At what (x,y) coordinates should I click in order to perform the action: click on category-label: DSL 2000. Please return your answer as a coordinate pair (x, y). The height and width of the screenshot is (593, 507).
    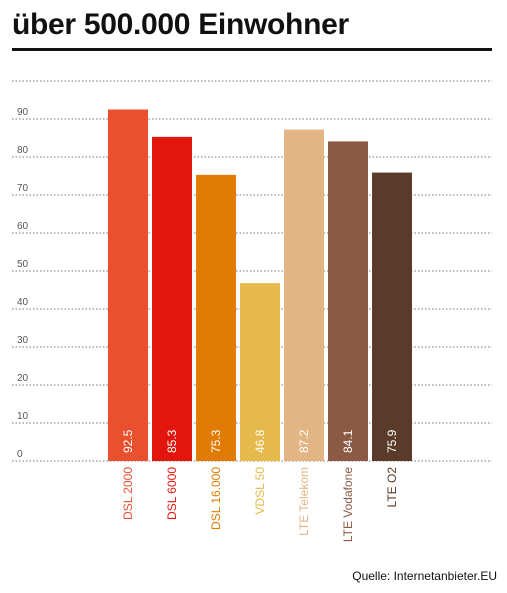
    Looking at the image, I should click on (128, 493).